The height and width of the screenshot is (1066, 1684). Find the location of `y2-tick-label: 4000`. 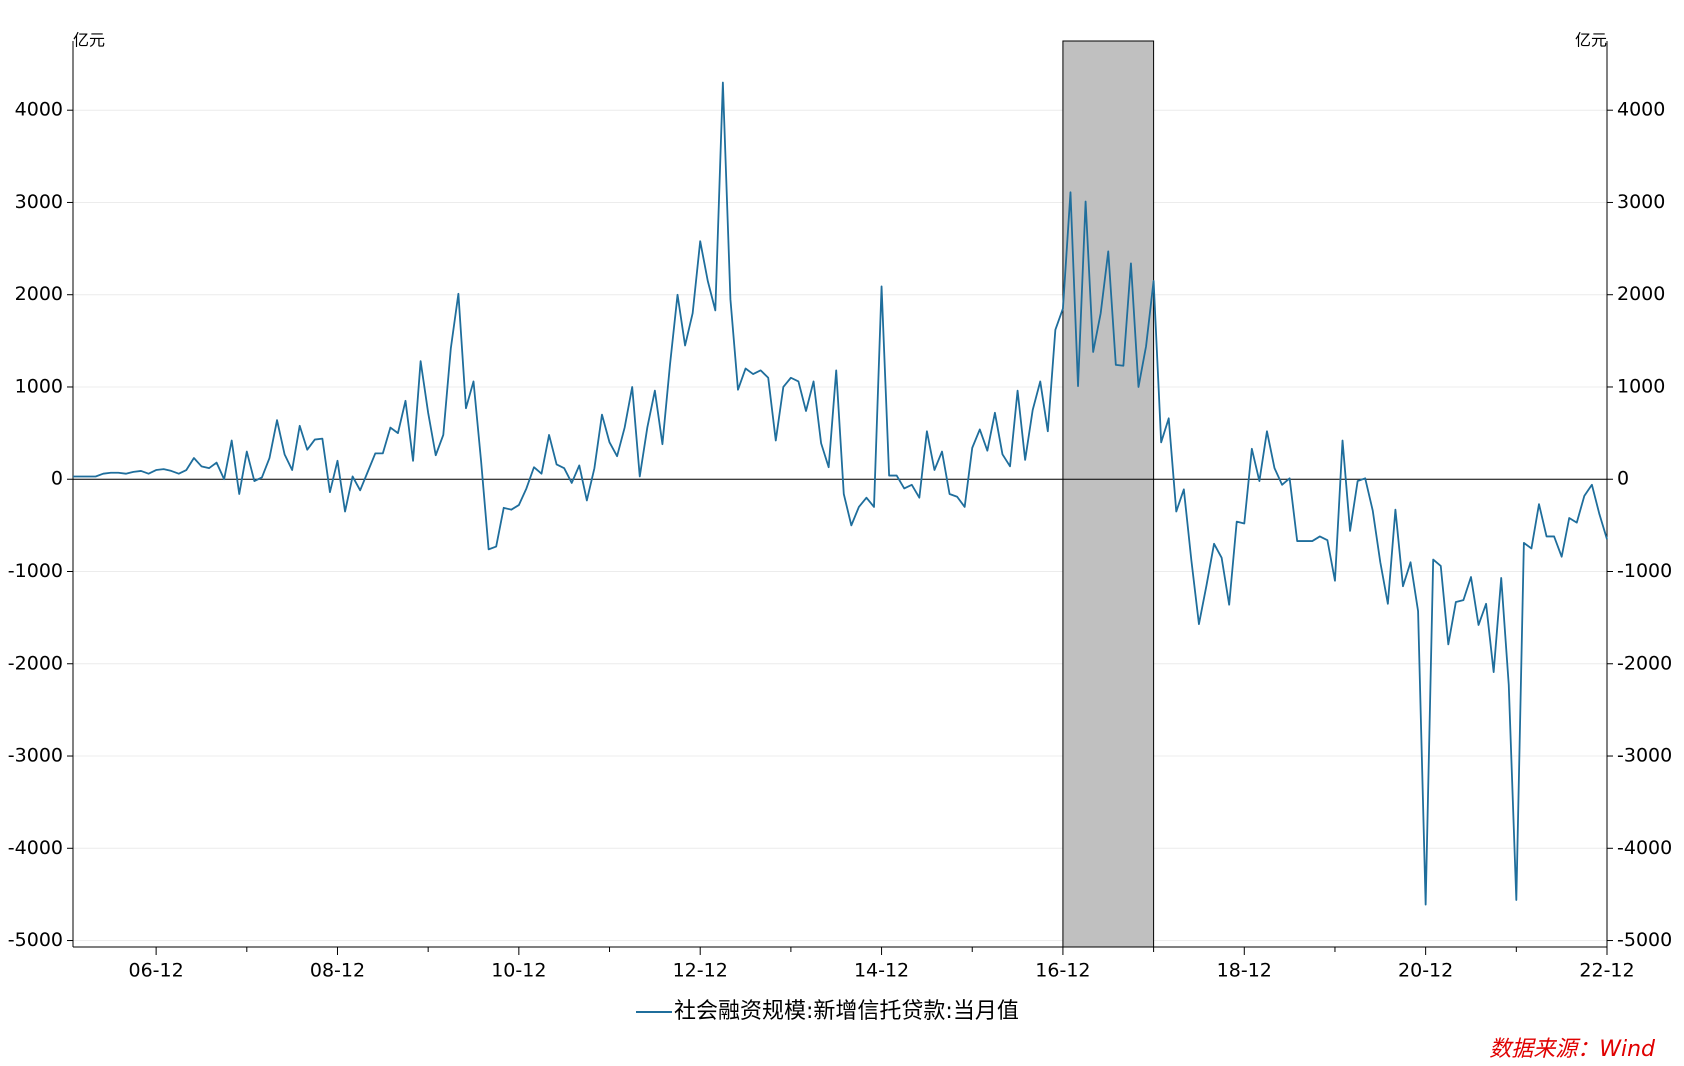

y2-tick-label: 4000 is located at coordinates (1641, 110).